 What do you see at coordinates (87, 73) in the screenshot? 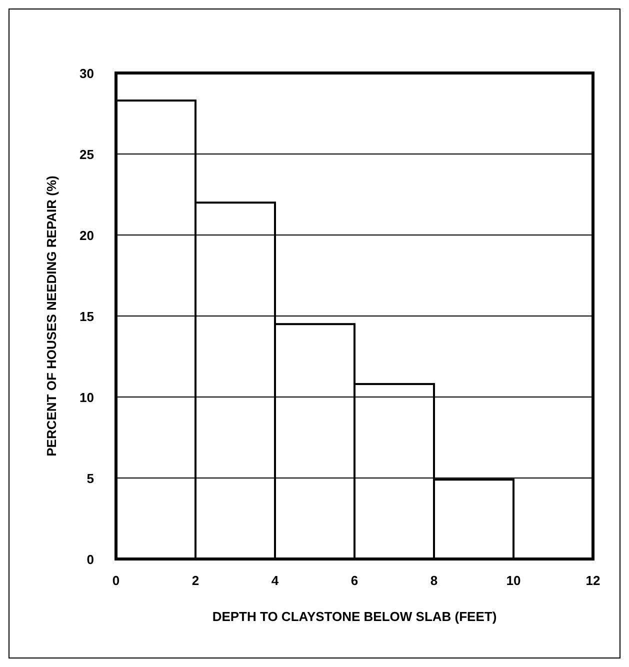
I see `y-tick-label: 30` at bounding box center [87, 73].